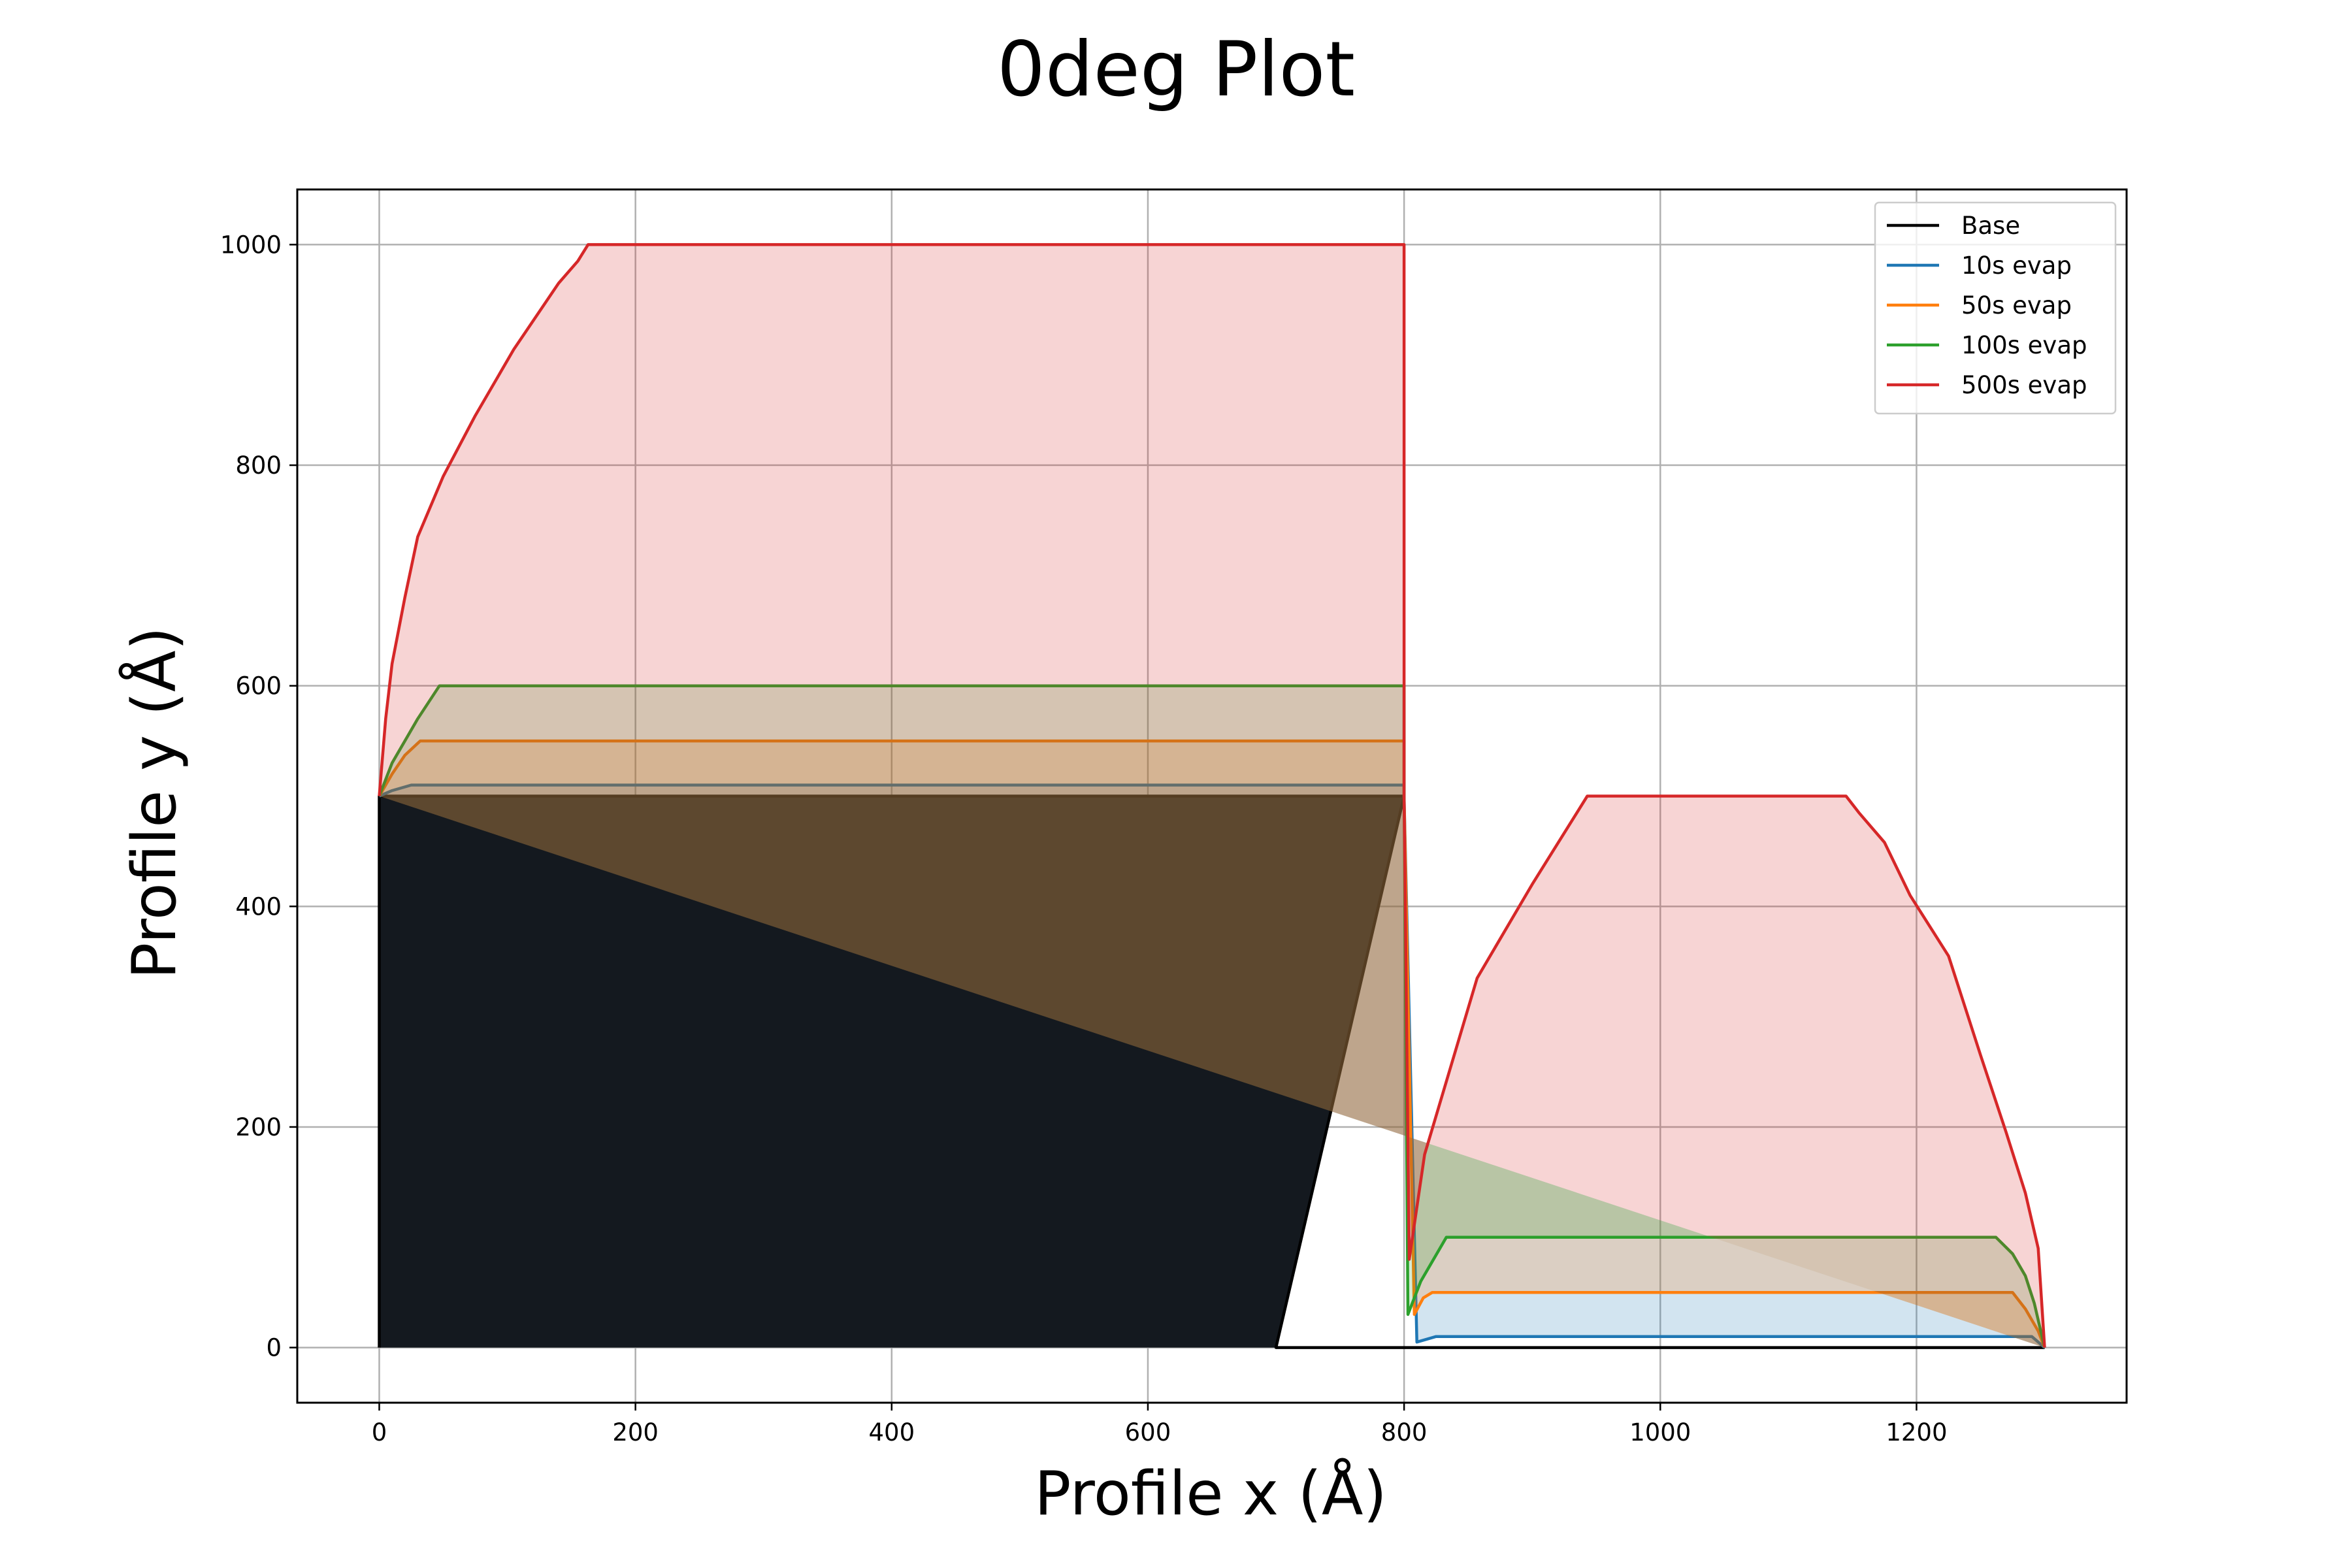 The height and width of the screenshot is (1568, 2352). I want to click on x-tick-label: 400, so click(891, 1432).